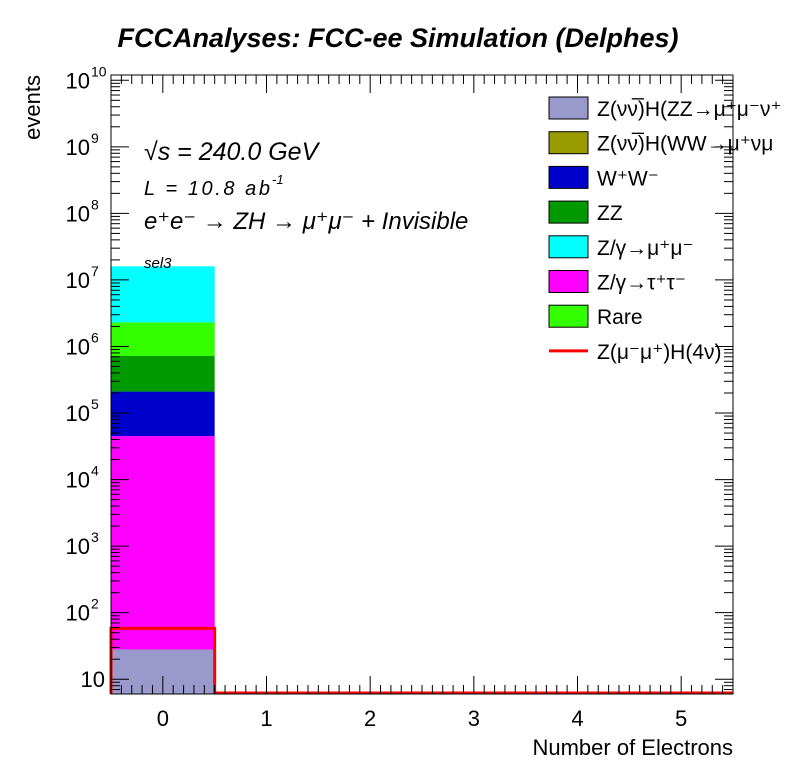 The height and width of the screenshot is (772, 796). I want to click on y-tick-exponent: 2, so click(95, 604).